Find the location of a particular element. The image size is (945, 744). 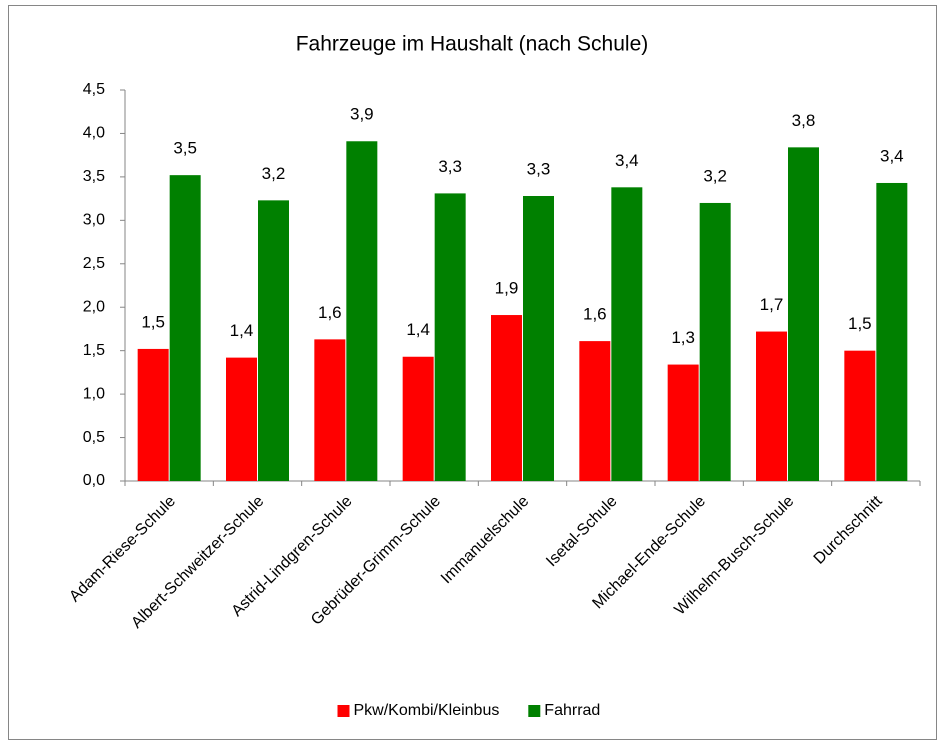

y-tick-label: 2,5 is located at coordinates (94, 263).